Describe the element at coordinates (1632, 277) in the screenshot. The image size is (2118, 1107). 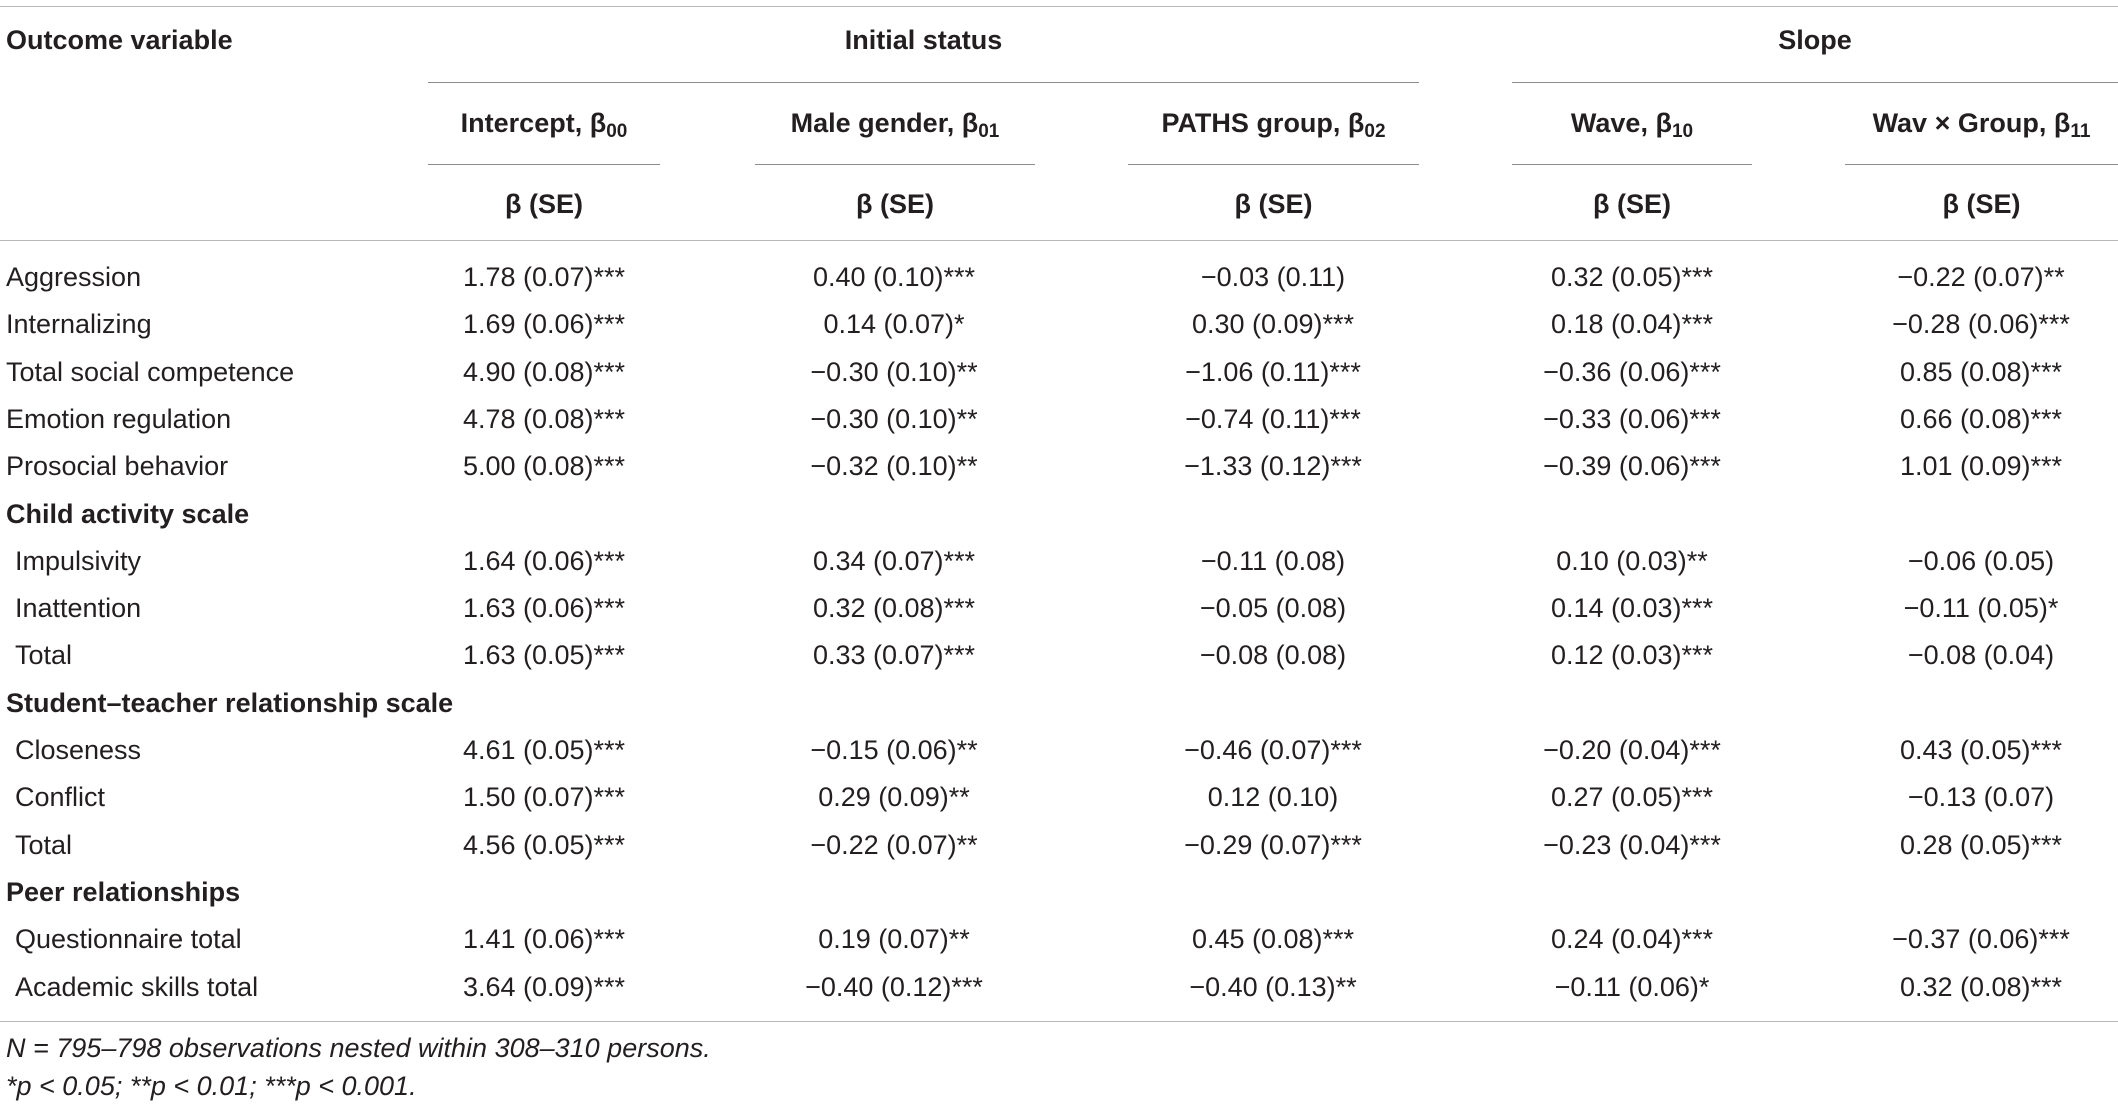
I see `table-cell: 0.32 (0.05)***` at that location.